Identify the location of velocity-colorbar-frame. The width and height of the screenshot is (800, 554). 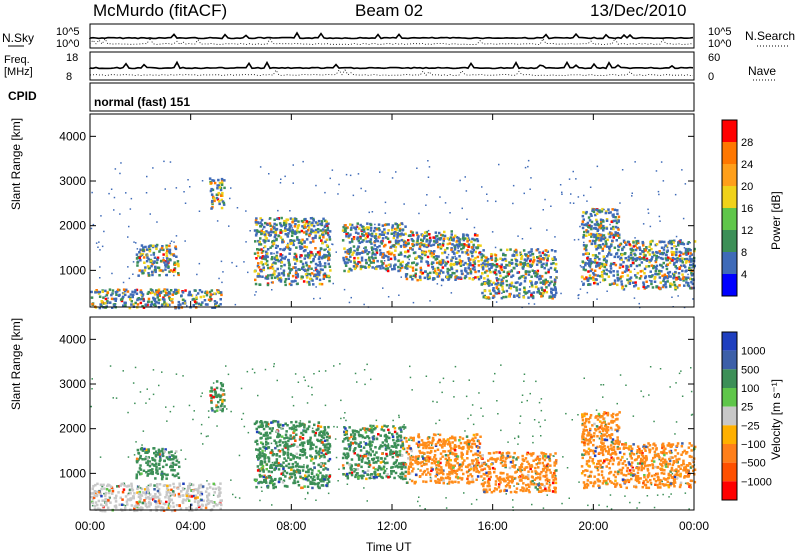
(729, 416).